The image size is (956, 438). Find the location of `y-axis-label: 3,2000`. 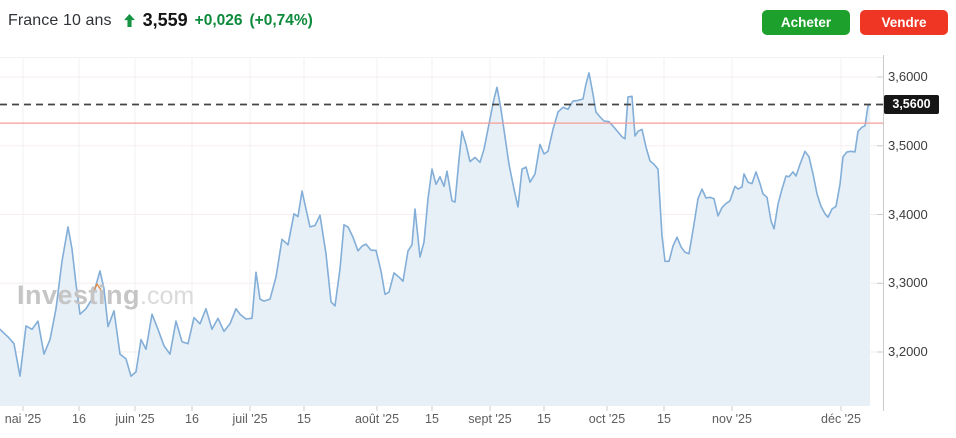

y-axis-label: 3,2000 is located at coordinates (908, 351).